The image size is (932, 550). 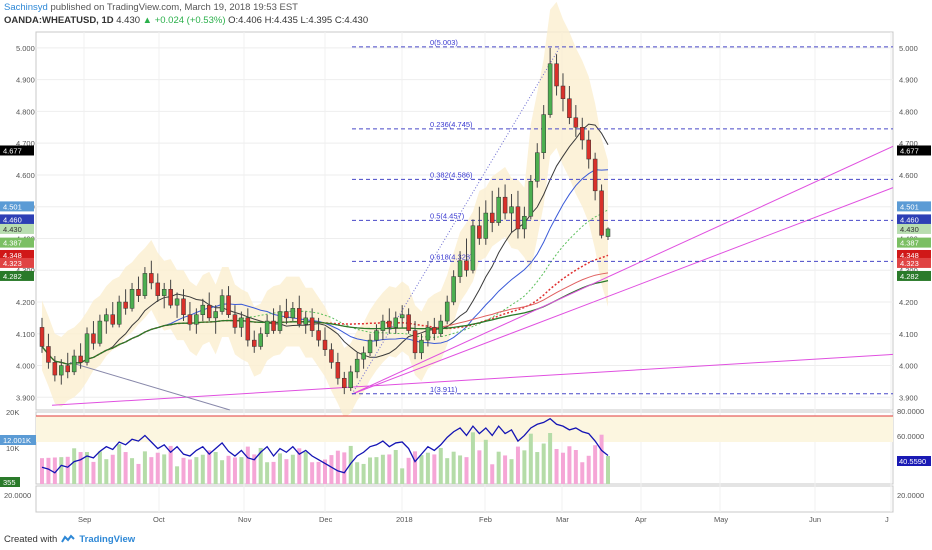 What do you see at coordinates (721, 519) in the screenshot?
I see `time-tick: May` at bounding box center [721, 519].